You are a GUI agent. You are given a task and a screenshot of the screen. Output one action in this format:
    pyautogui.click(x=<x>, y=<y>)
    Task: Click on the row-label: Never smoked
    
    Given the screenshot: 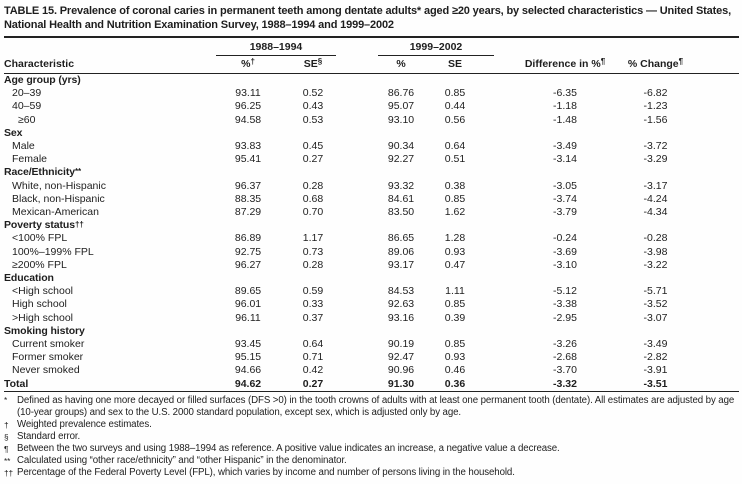 What is the action you would take?
    pyautogui.click(x=110, y=370)
    